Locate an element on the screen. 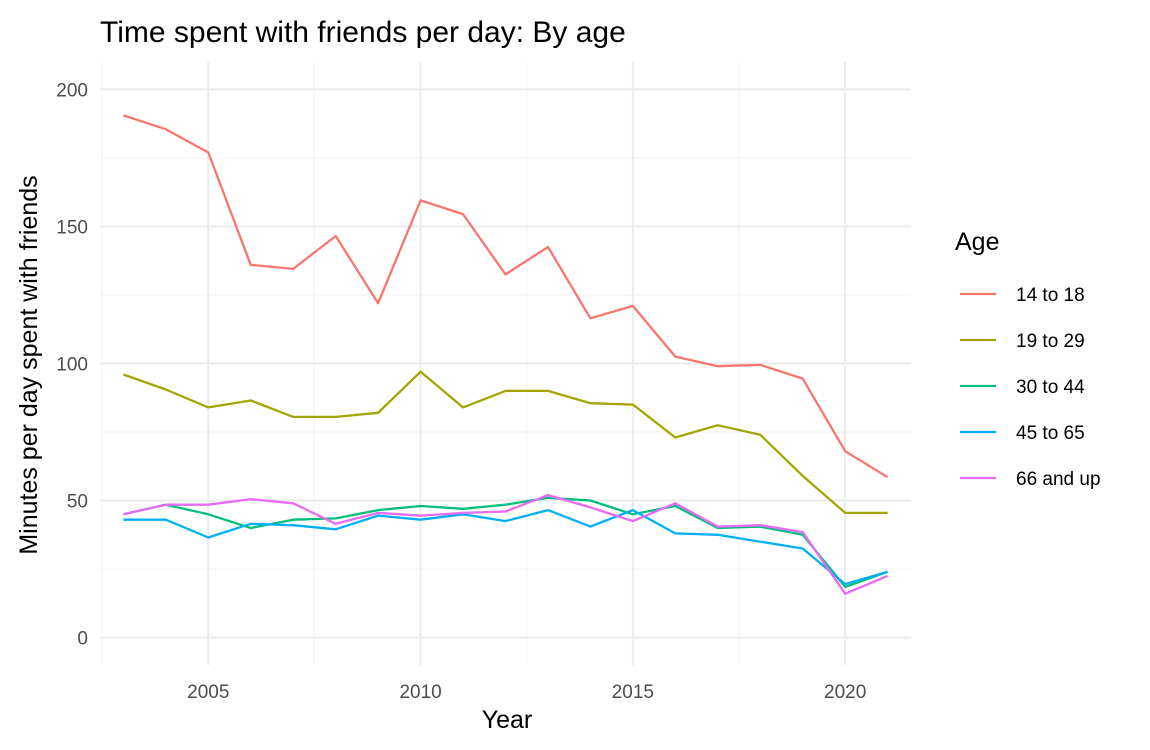 This screenshot has width=1150, height=750. legend-title: Age is located at coordinates (977, 242).